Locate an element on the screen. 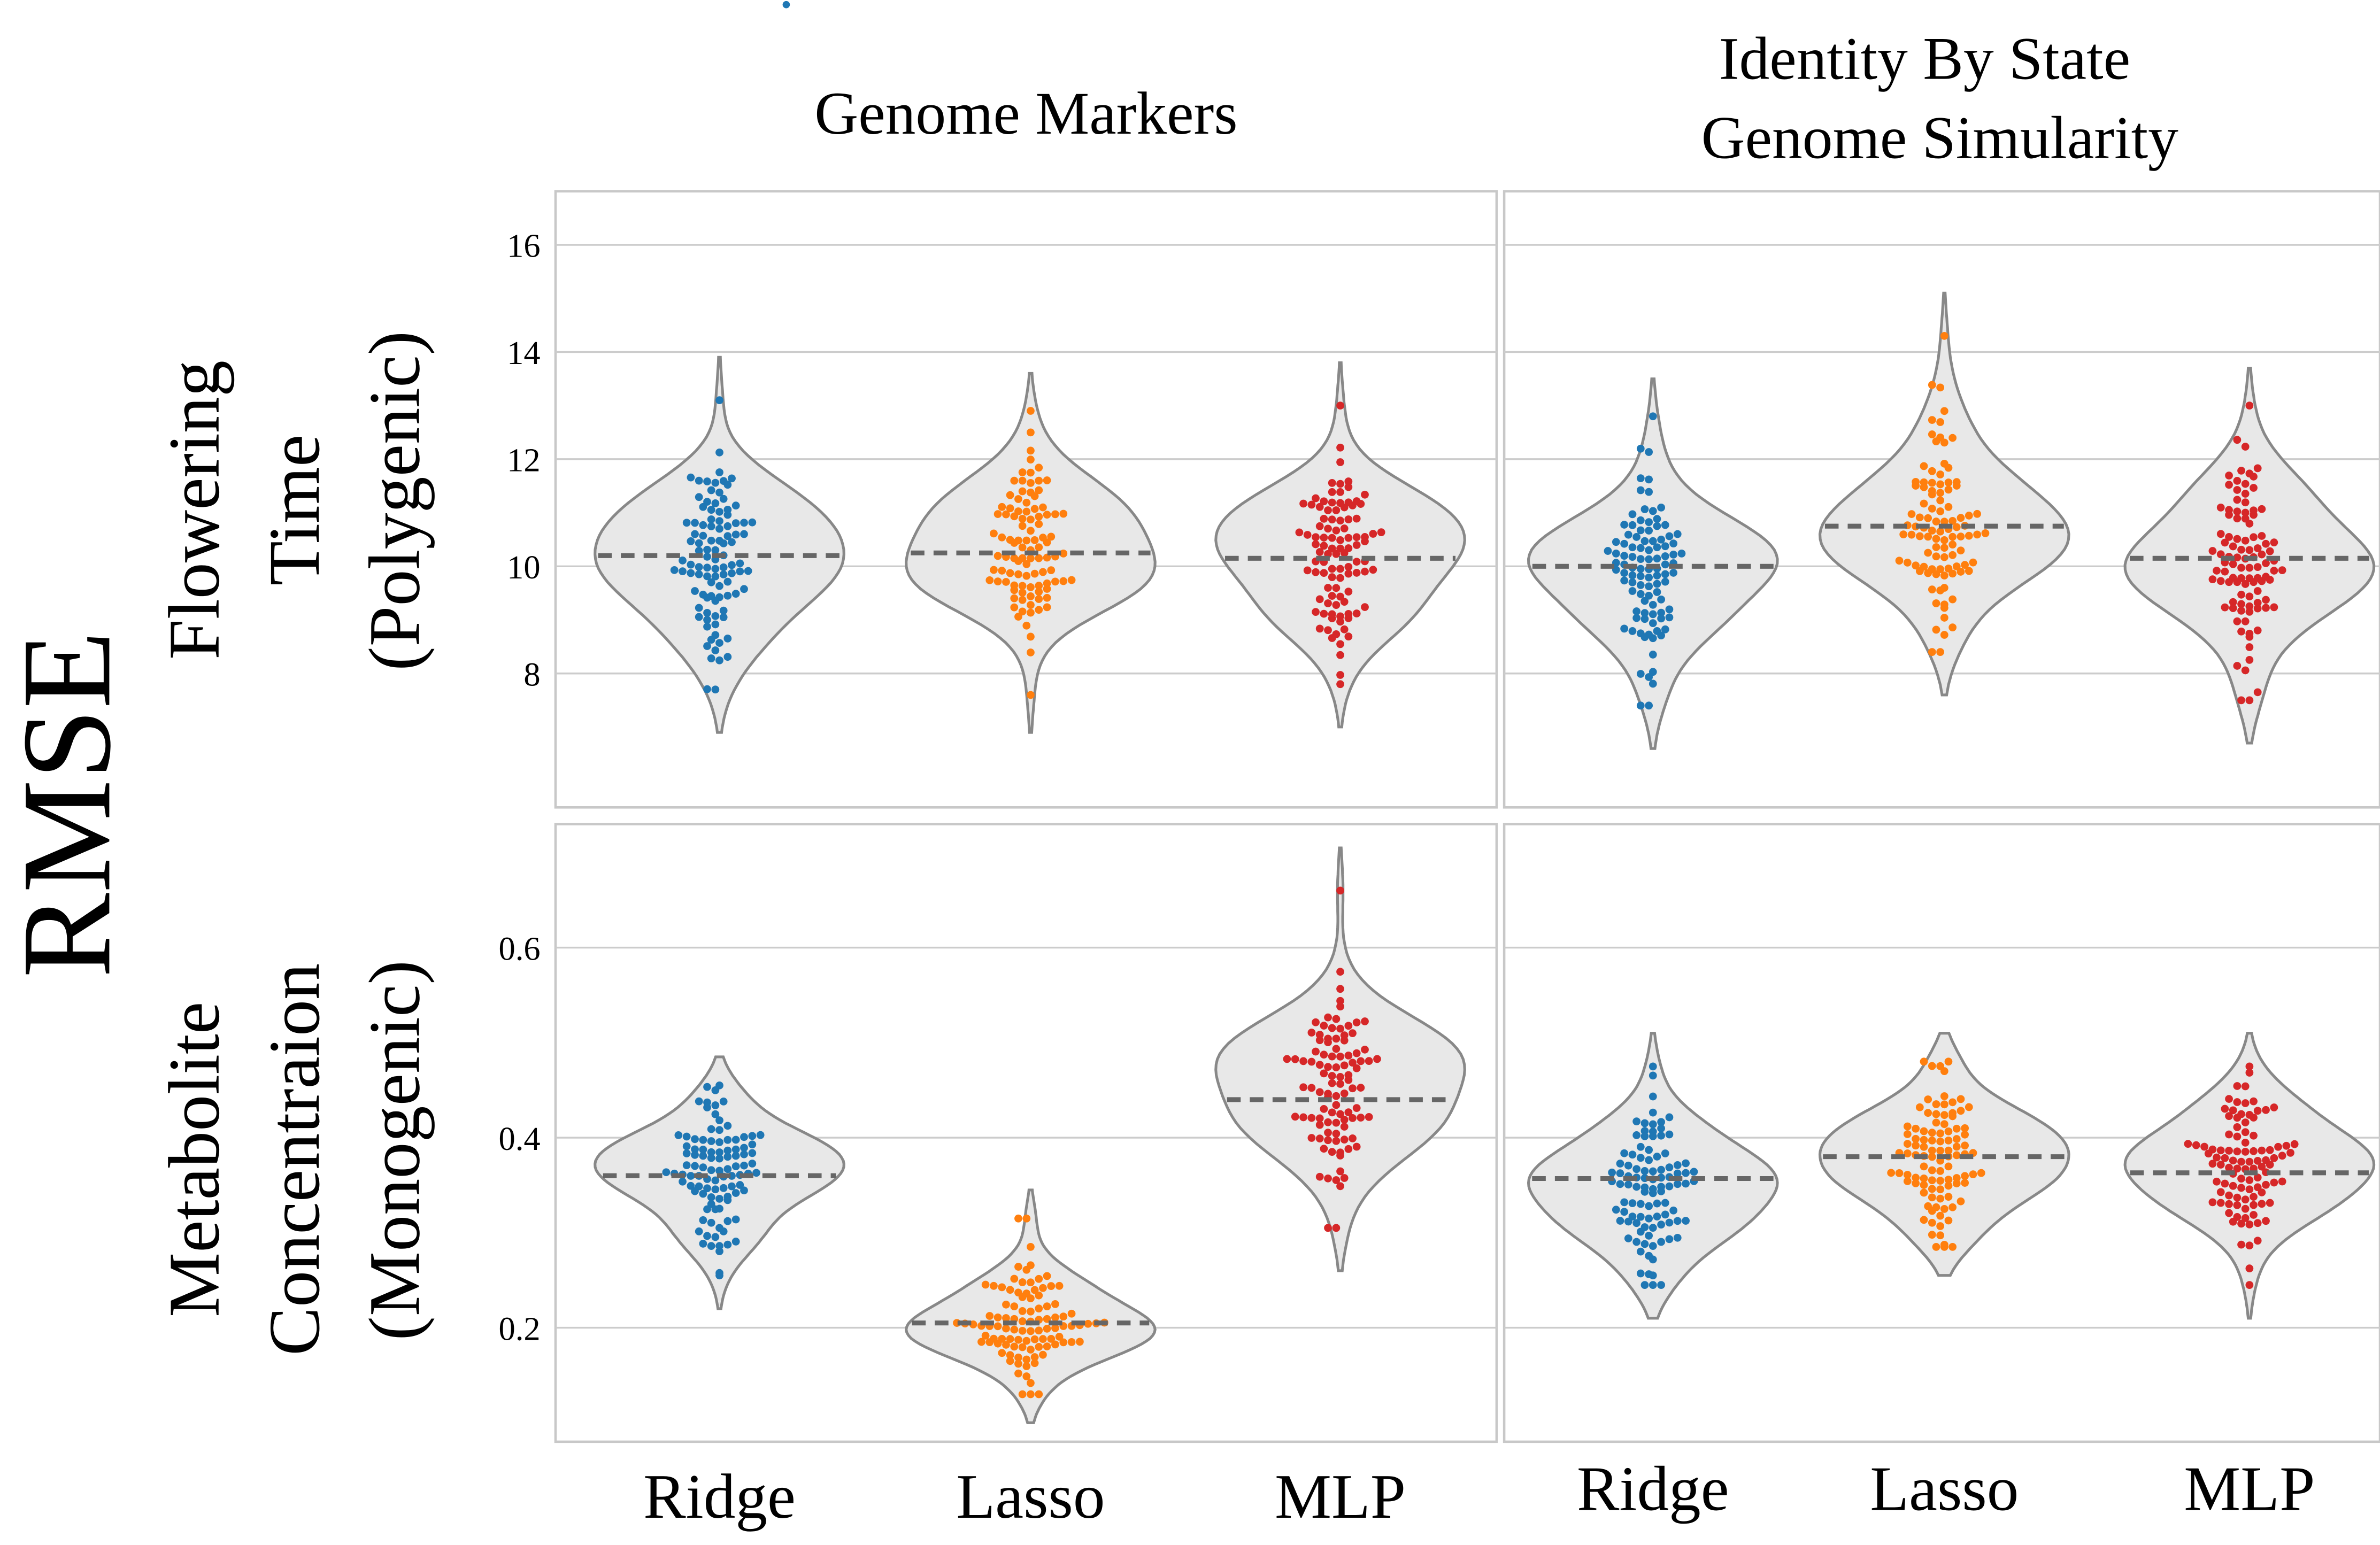 This screenshot has width=2380, height=1545. row-title-line: (Polygenic) is located at coordinates (395, 501).